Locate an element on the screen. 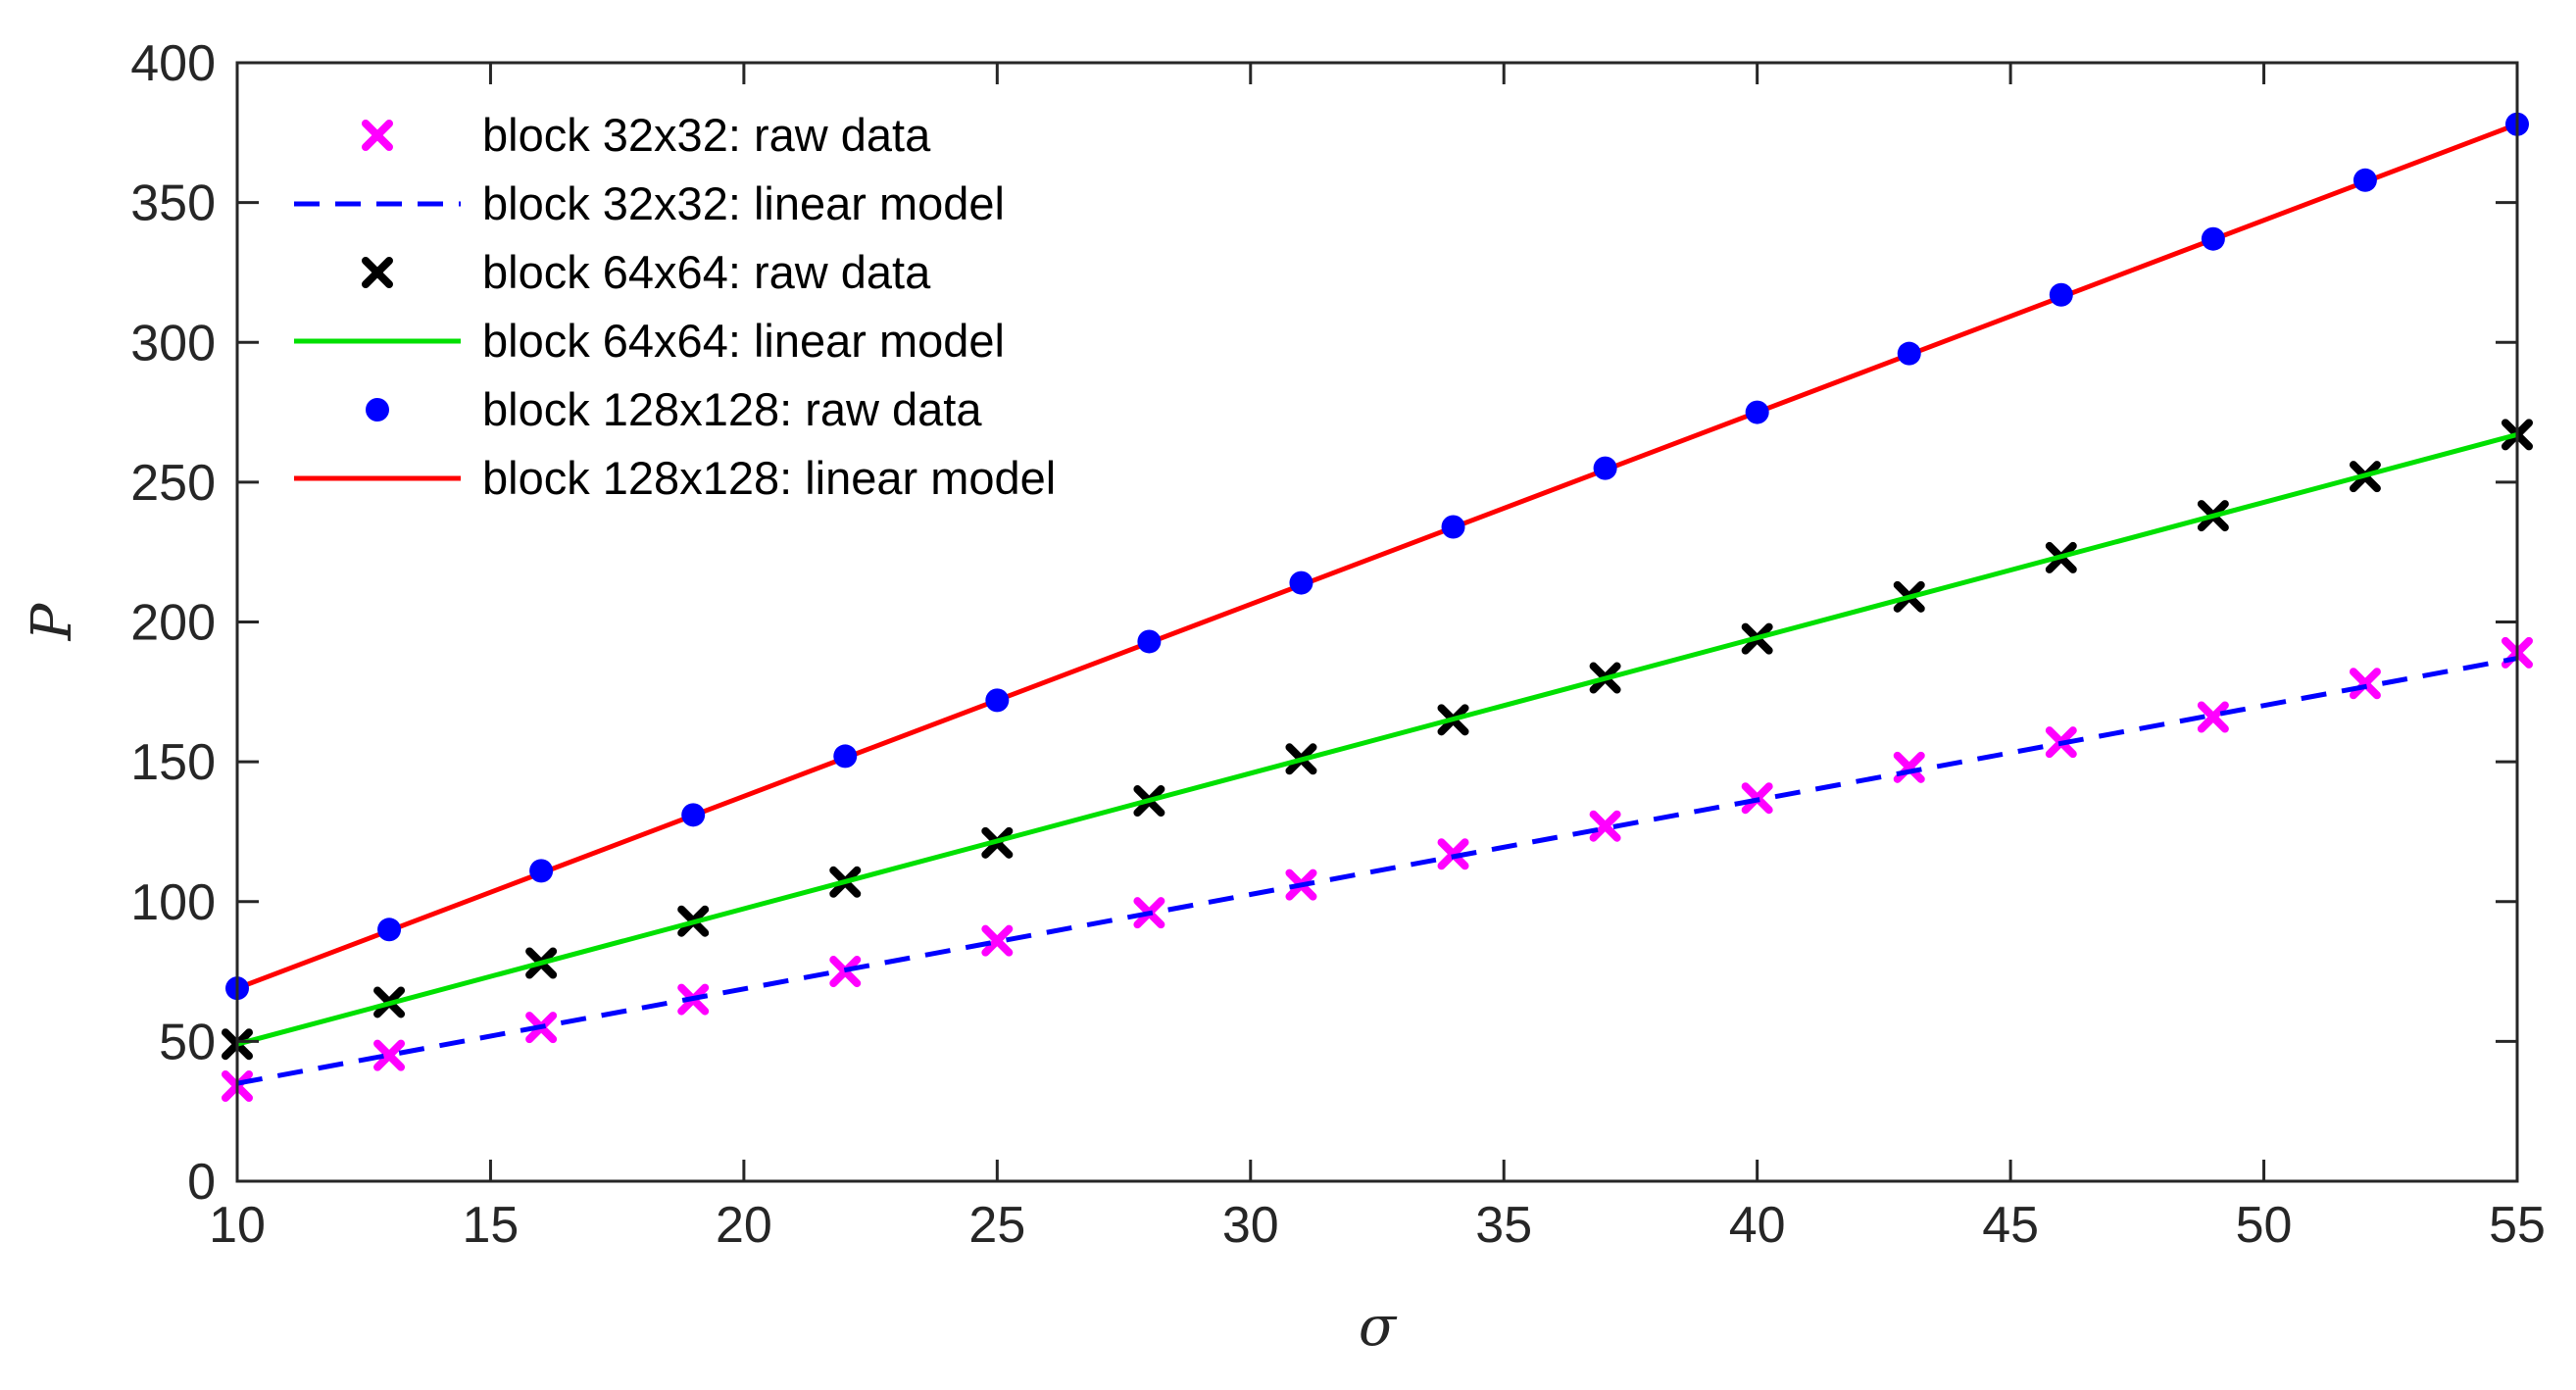  y-tick-label: 350 is located at coordinates (173, 203).